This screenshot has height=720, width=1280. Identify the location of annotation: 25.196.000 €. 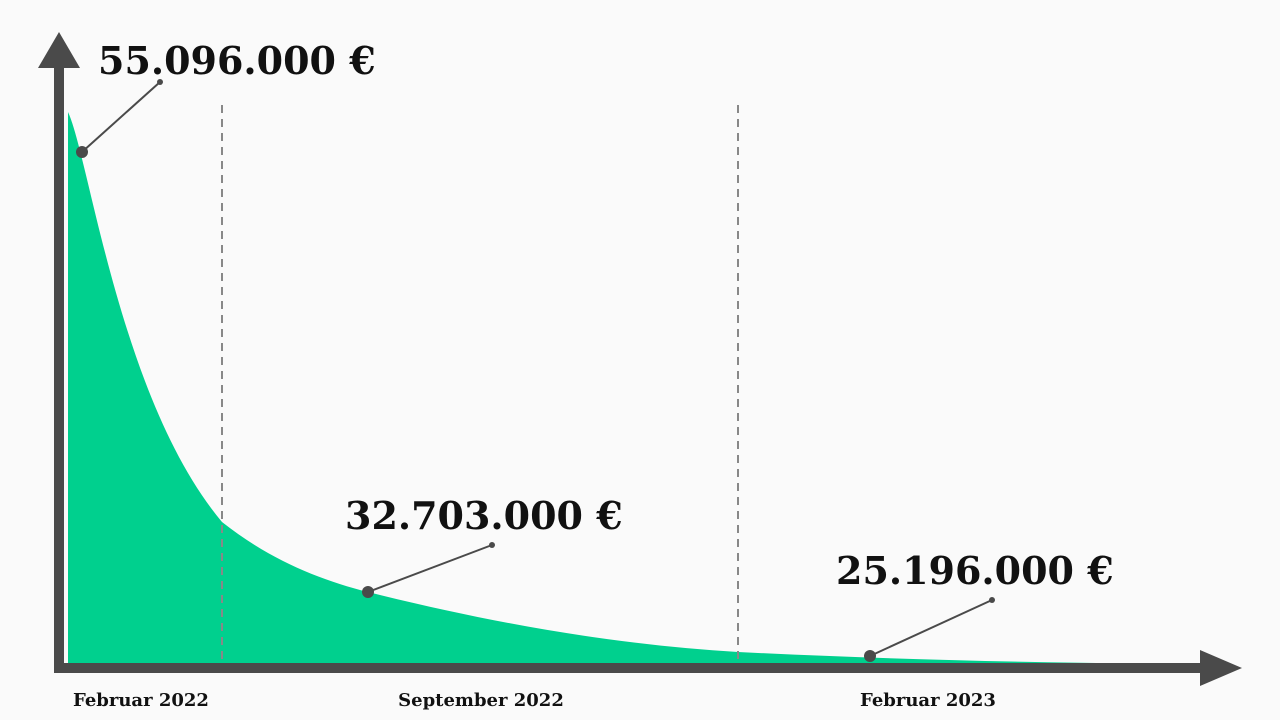
(975, 570).